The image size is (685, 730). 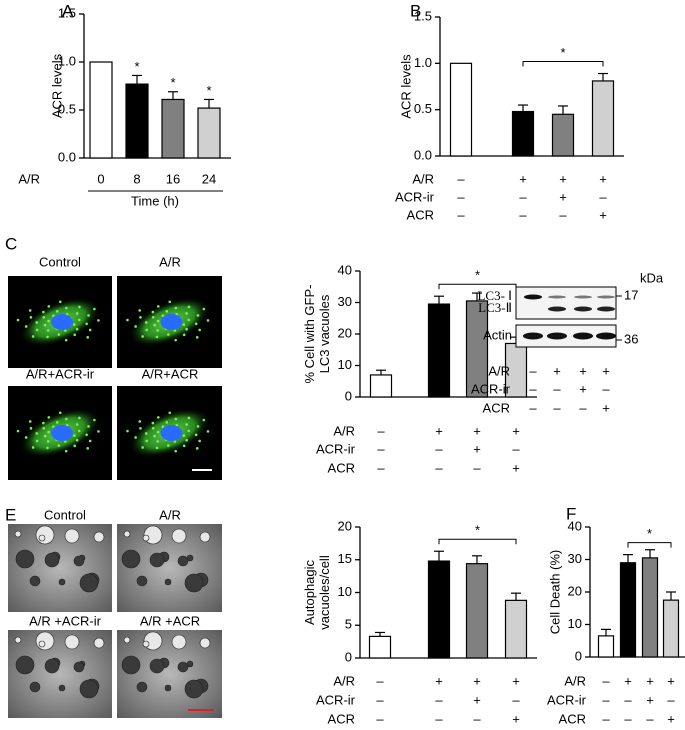 I want to click on nucleus, so click(x=171, y=322).